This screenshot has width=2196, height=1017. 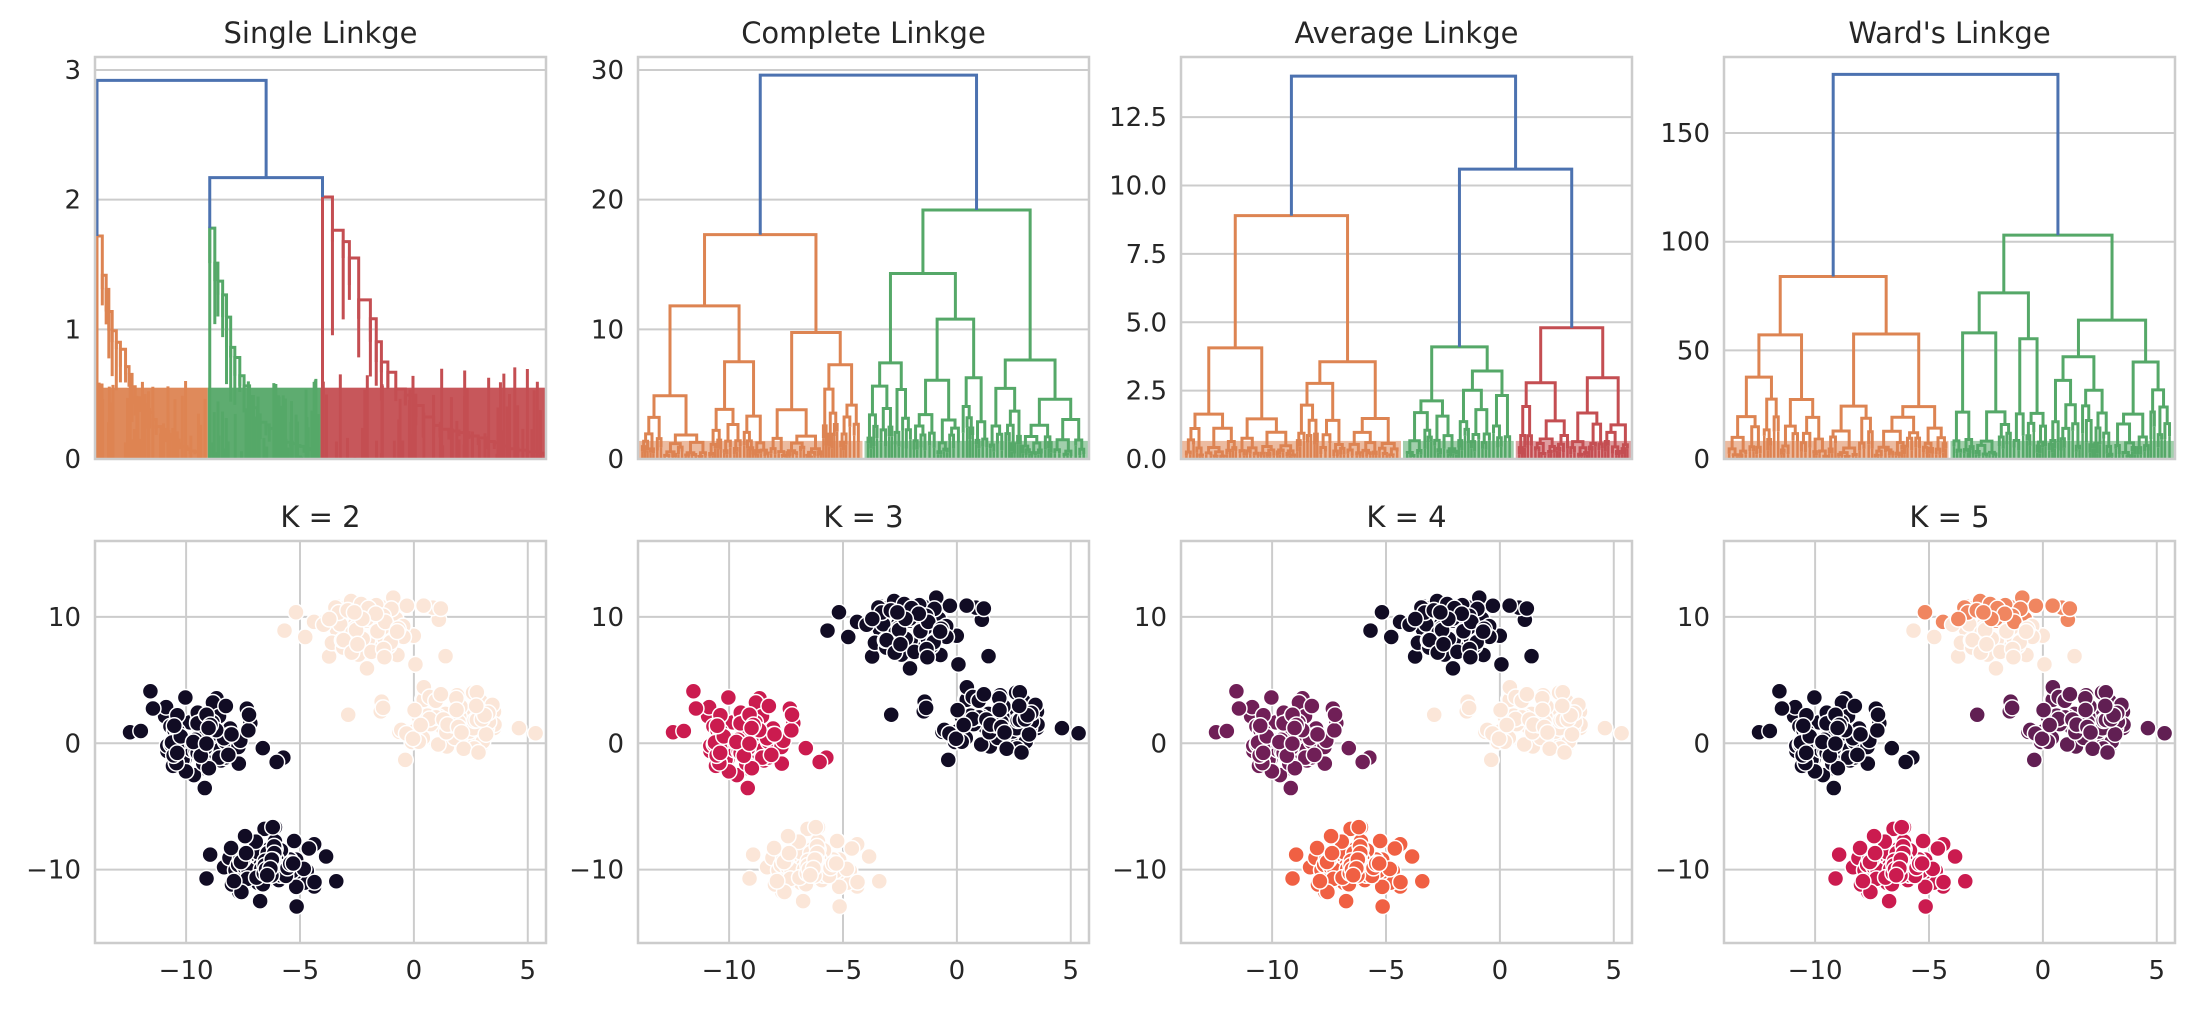 I want to click on y-tick-label: 20, so click(x=607, y=201).